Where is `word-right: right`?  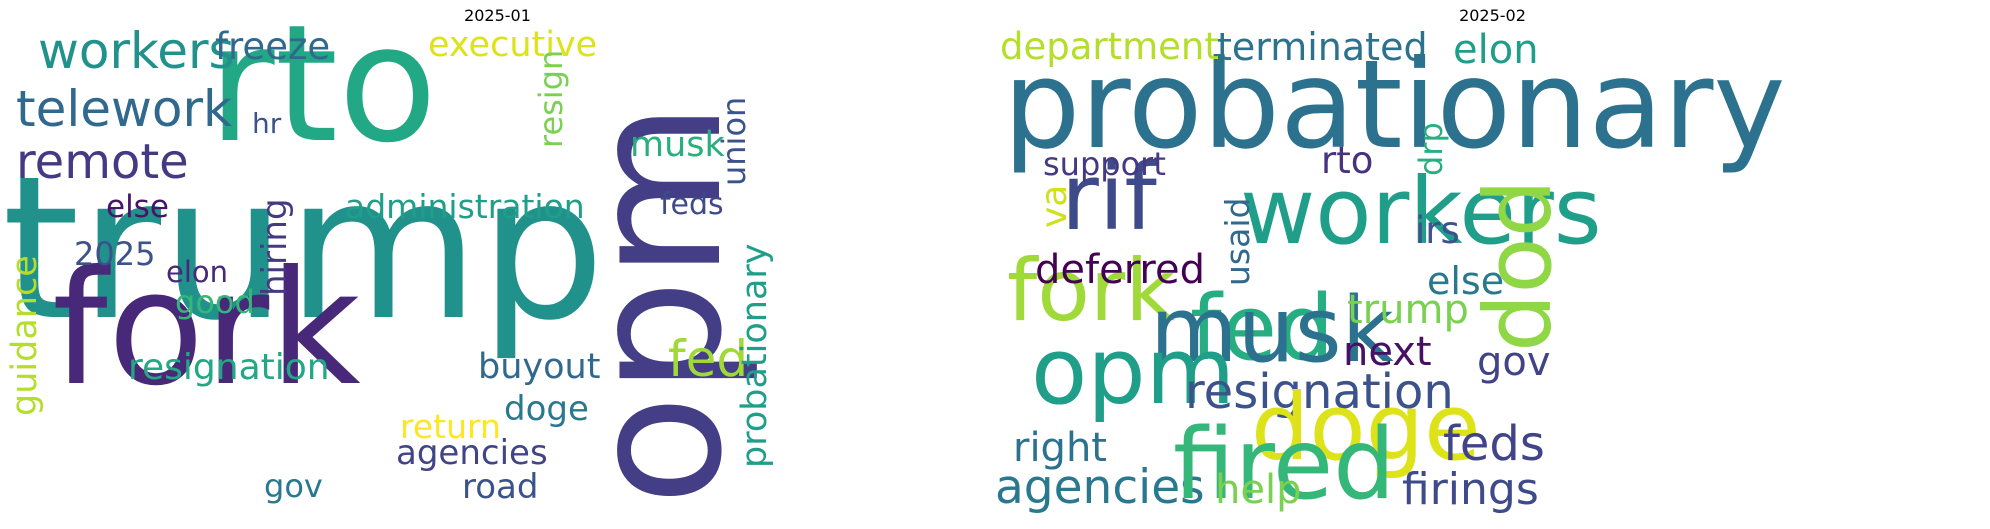 word-right: right is located at coordinates (1060, 448).